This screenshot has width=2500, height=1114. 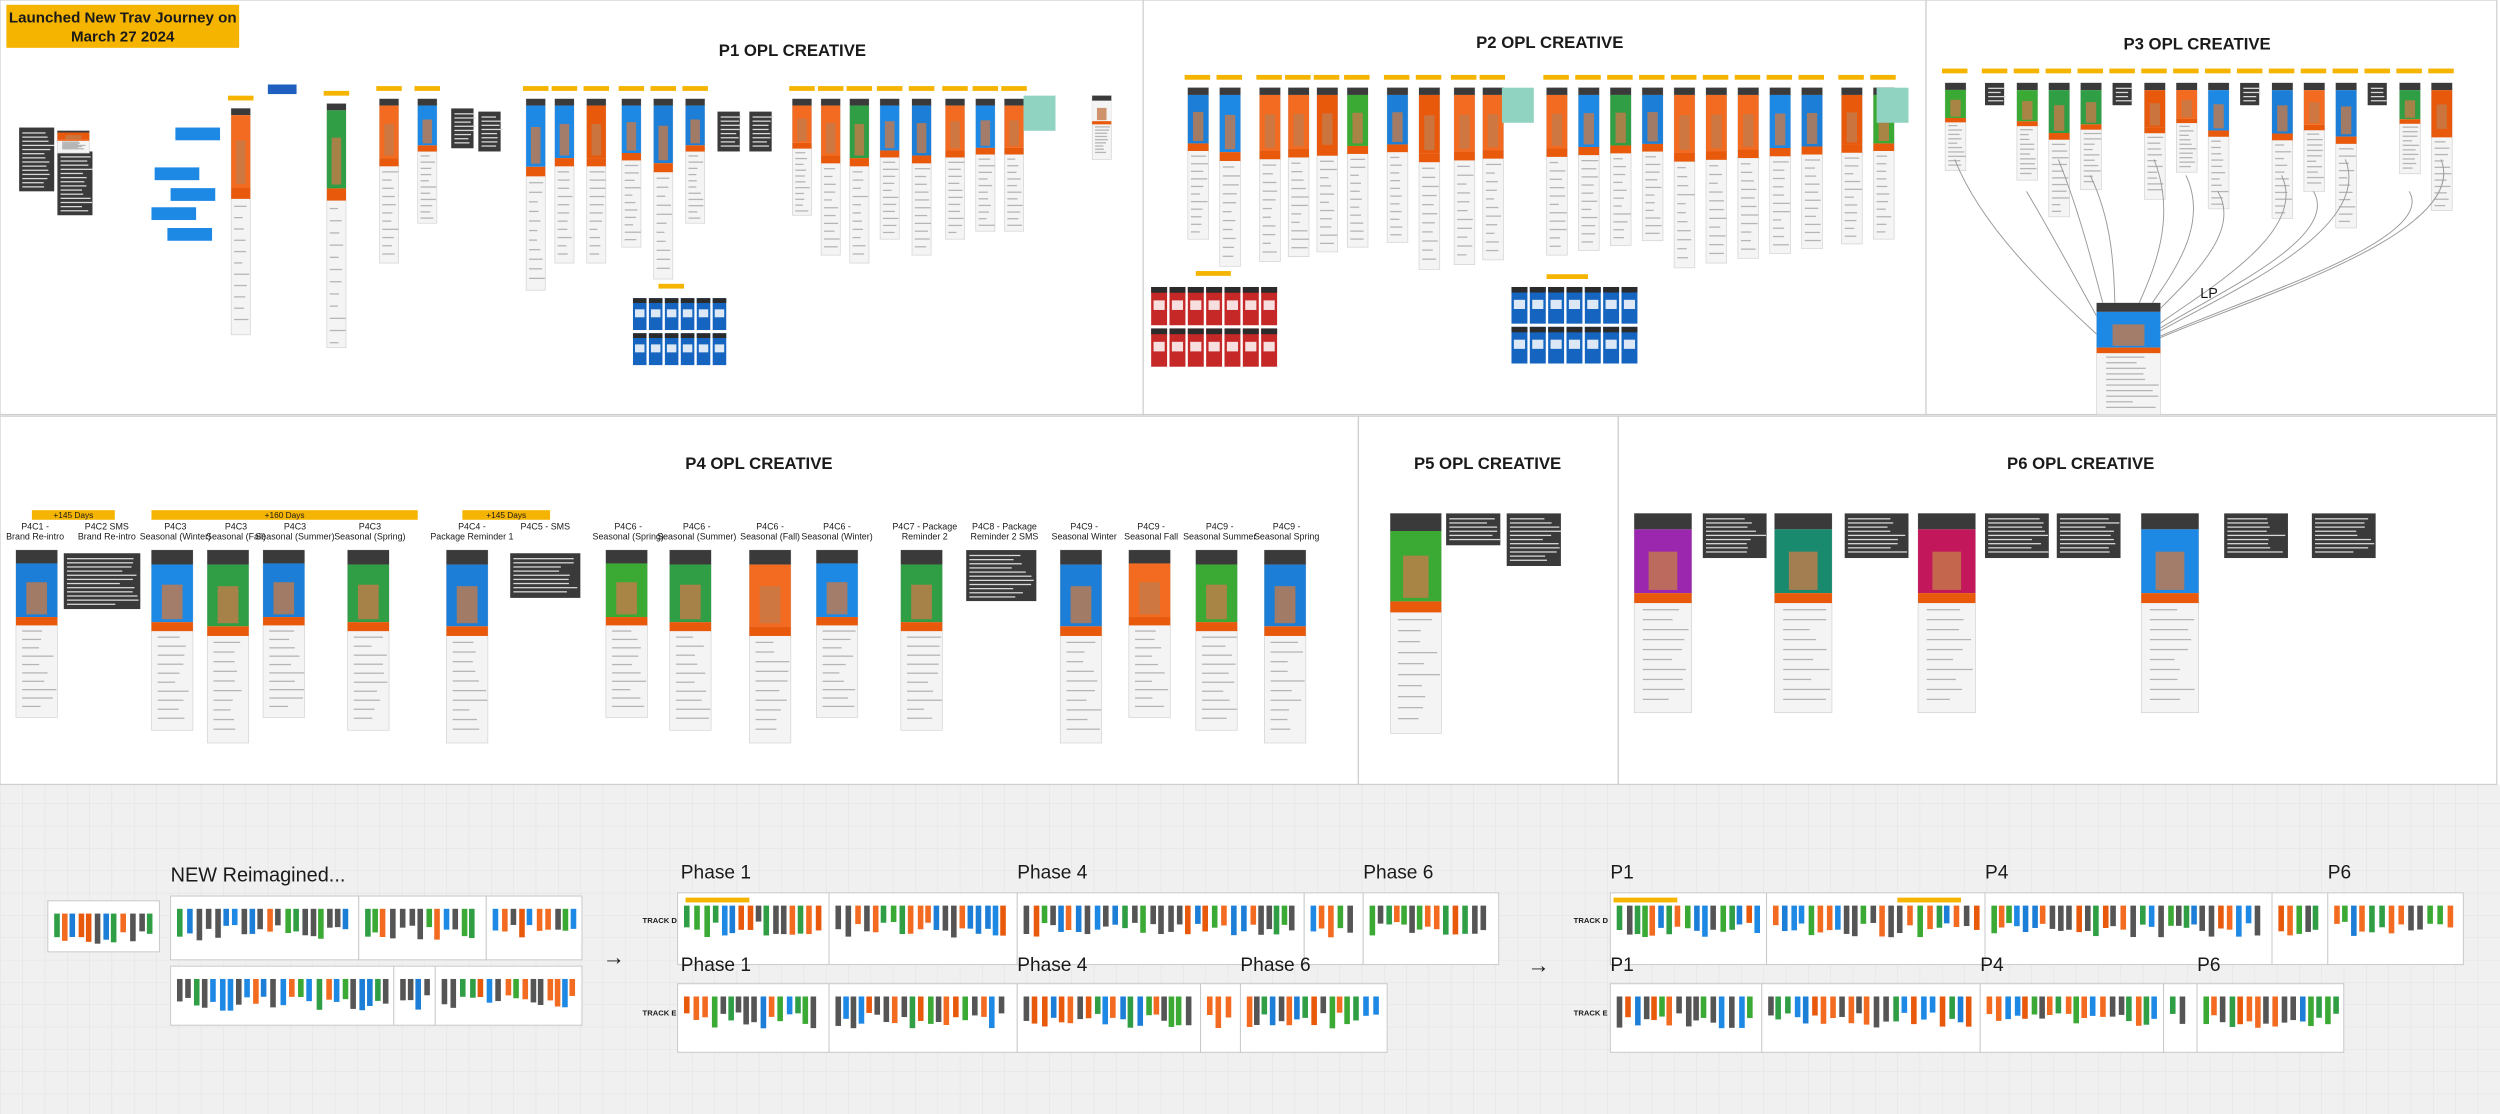 I want to click on creative-label: Seasonal (Winter), so click(x=836, y=537).